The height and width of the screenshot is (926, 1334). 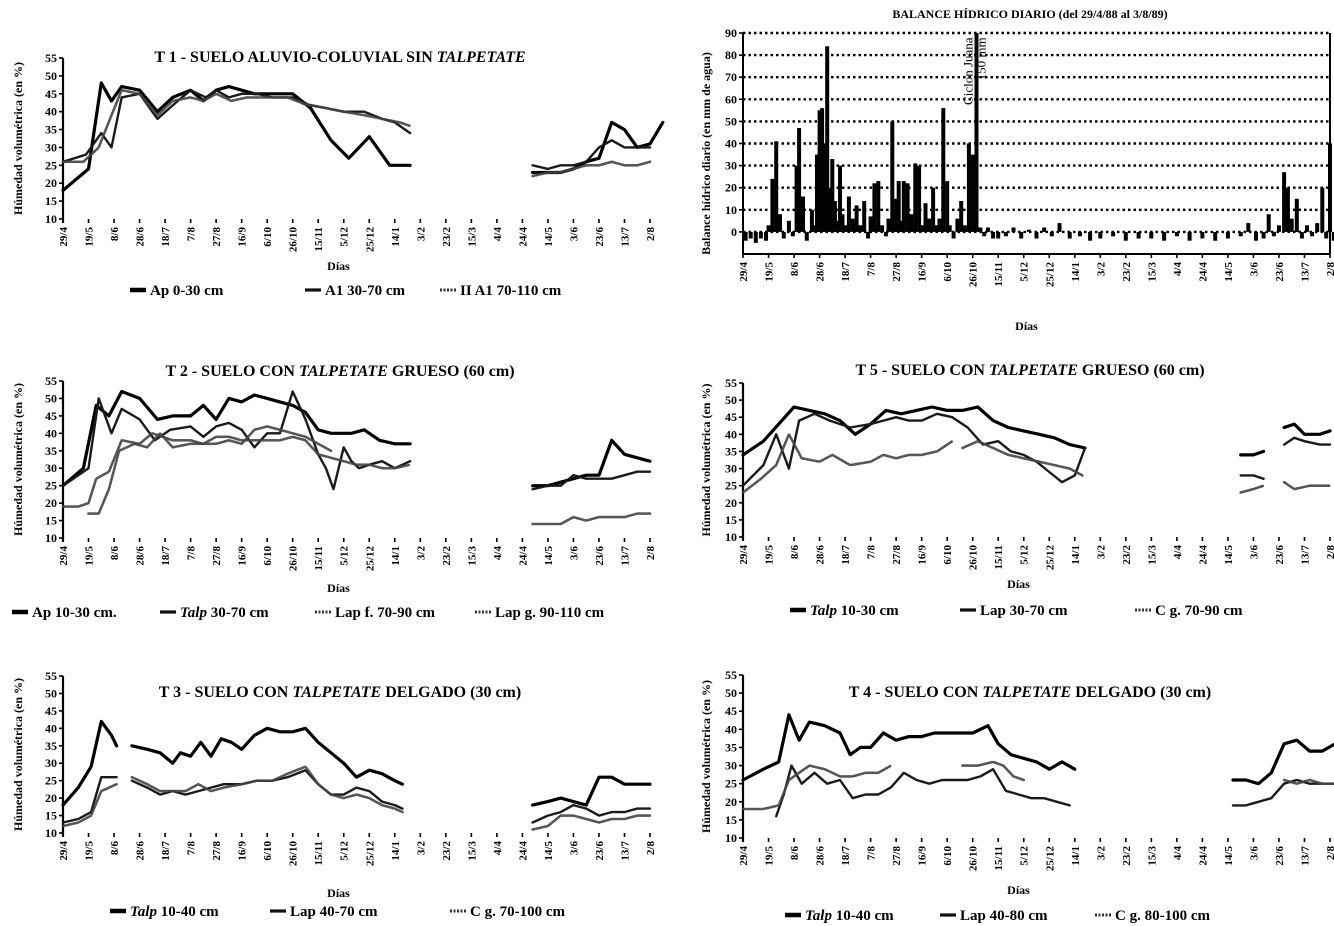 What do you see at coordinates (1025, 856) in the screenshot?
I see `x-tick-label: 5/12` at bounding box center [1025, 856].